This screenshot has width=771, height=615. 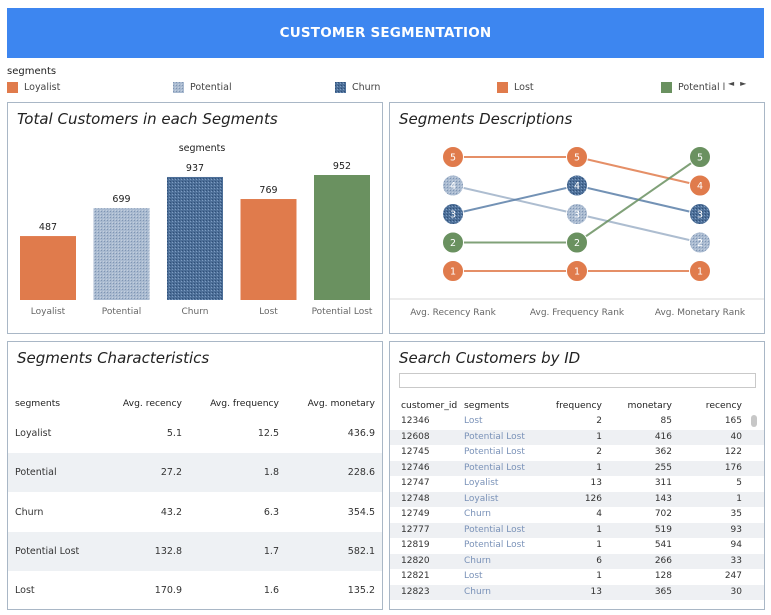 What do you see at coordinates (429, 405) in the screenshot?
I see `column-header-customer-id: customer_id` at bounding box center [429, 405].